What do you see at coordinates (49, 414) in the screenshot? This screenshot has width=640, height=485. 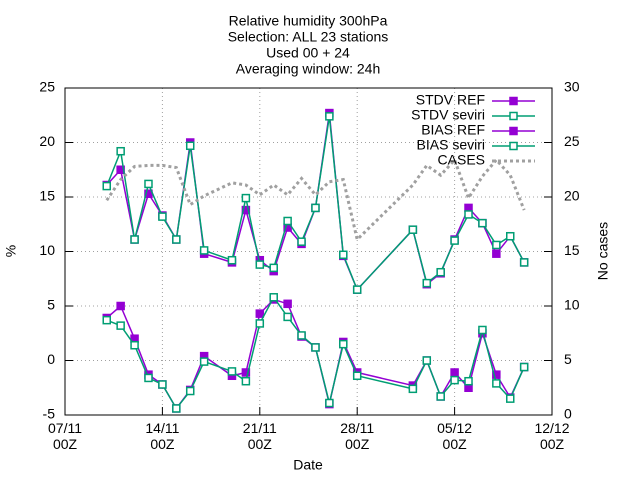 I see `y-tick-label: -5` at bounding box center [49, 414].